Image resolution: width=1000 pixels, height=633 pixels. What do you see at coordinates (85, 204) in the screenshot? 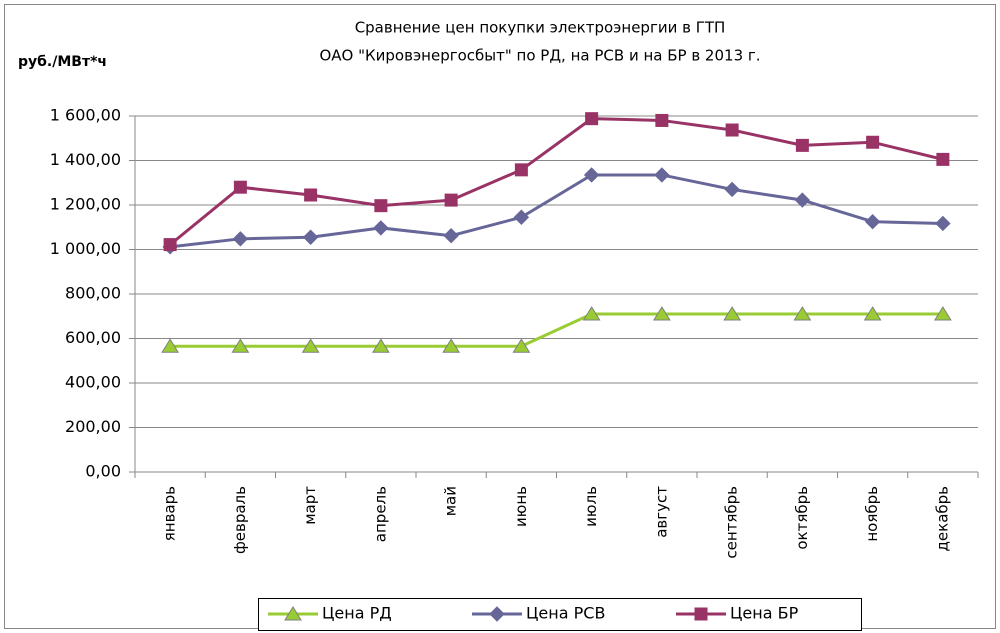
I see `y-tick-label: 1 200,00` at bounding box center [85, 204].